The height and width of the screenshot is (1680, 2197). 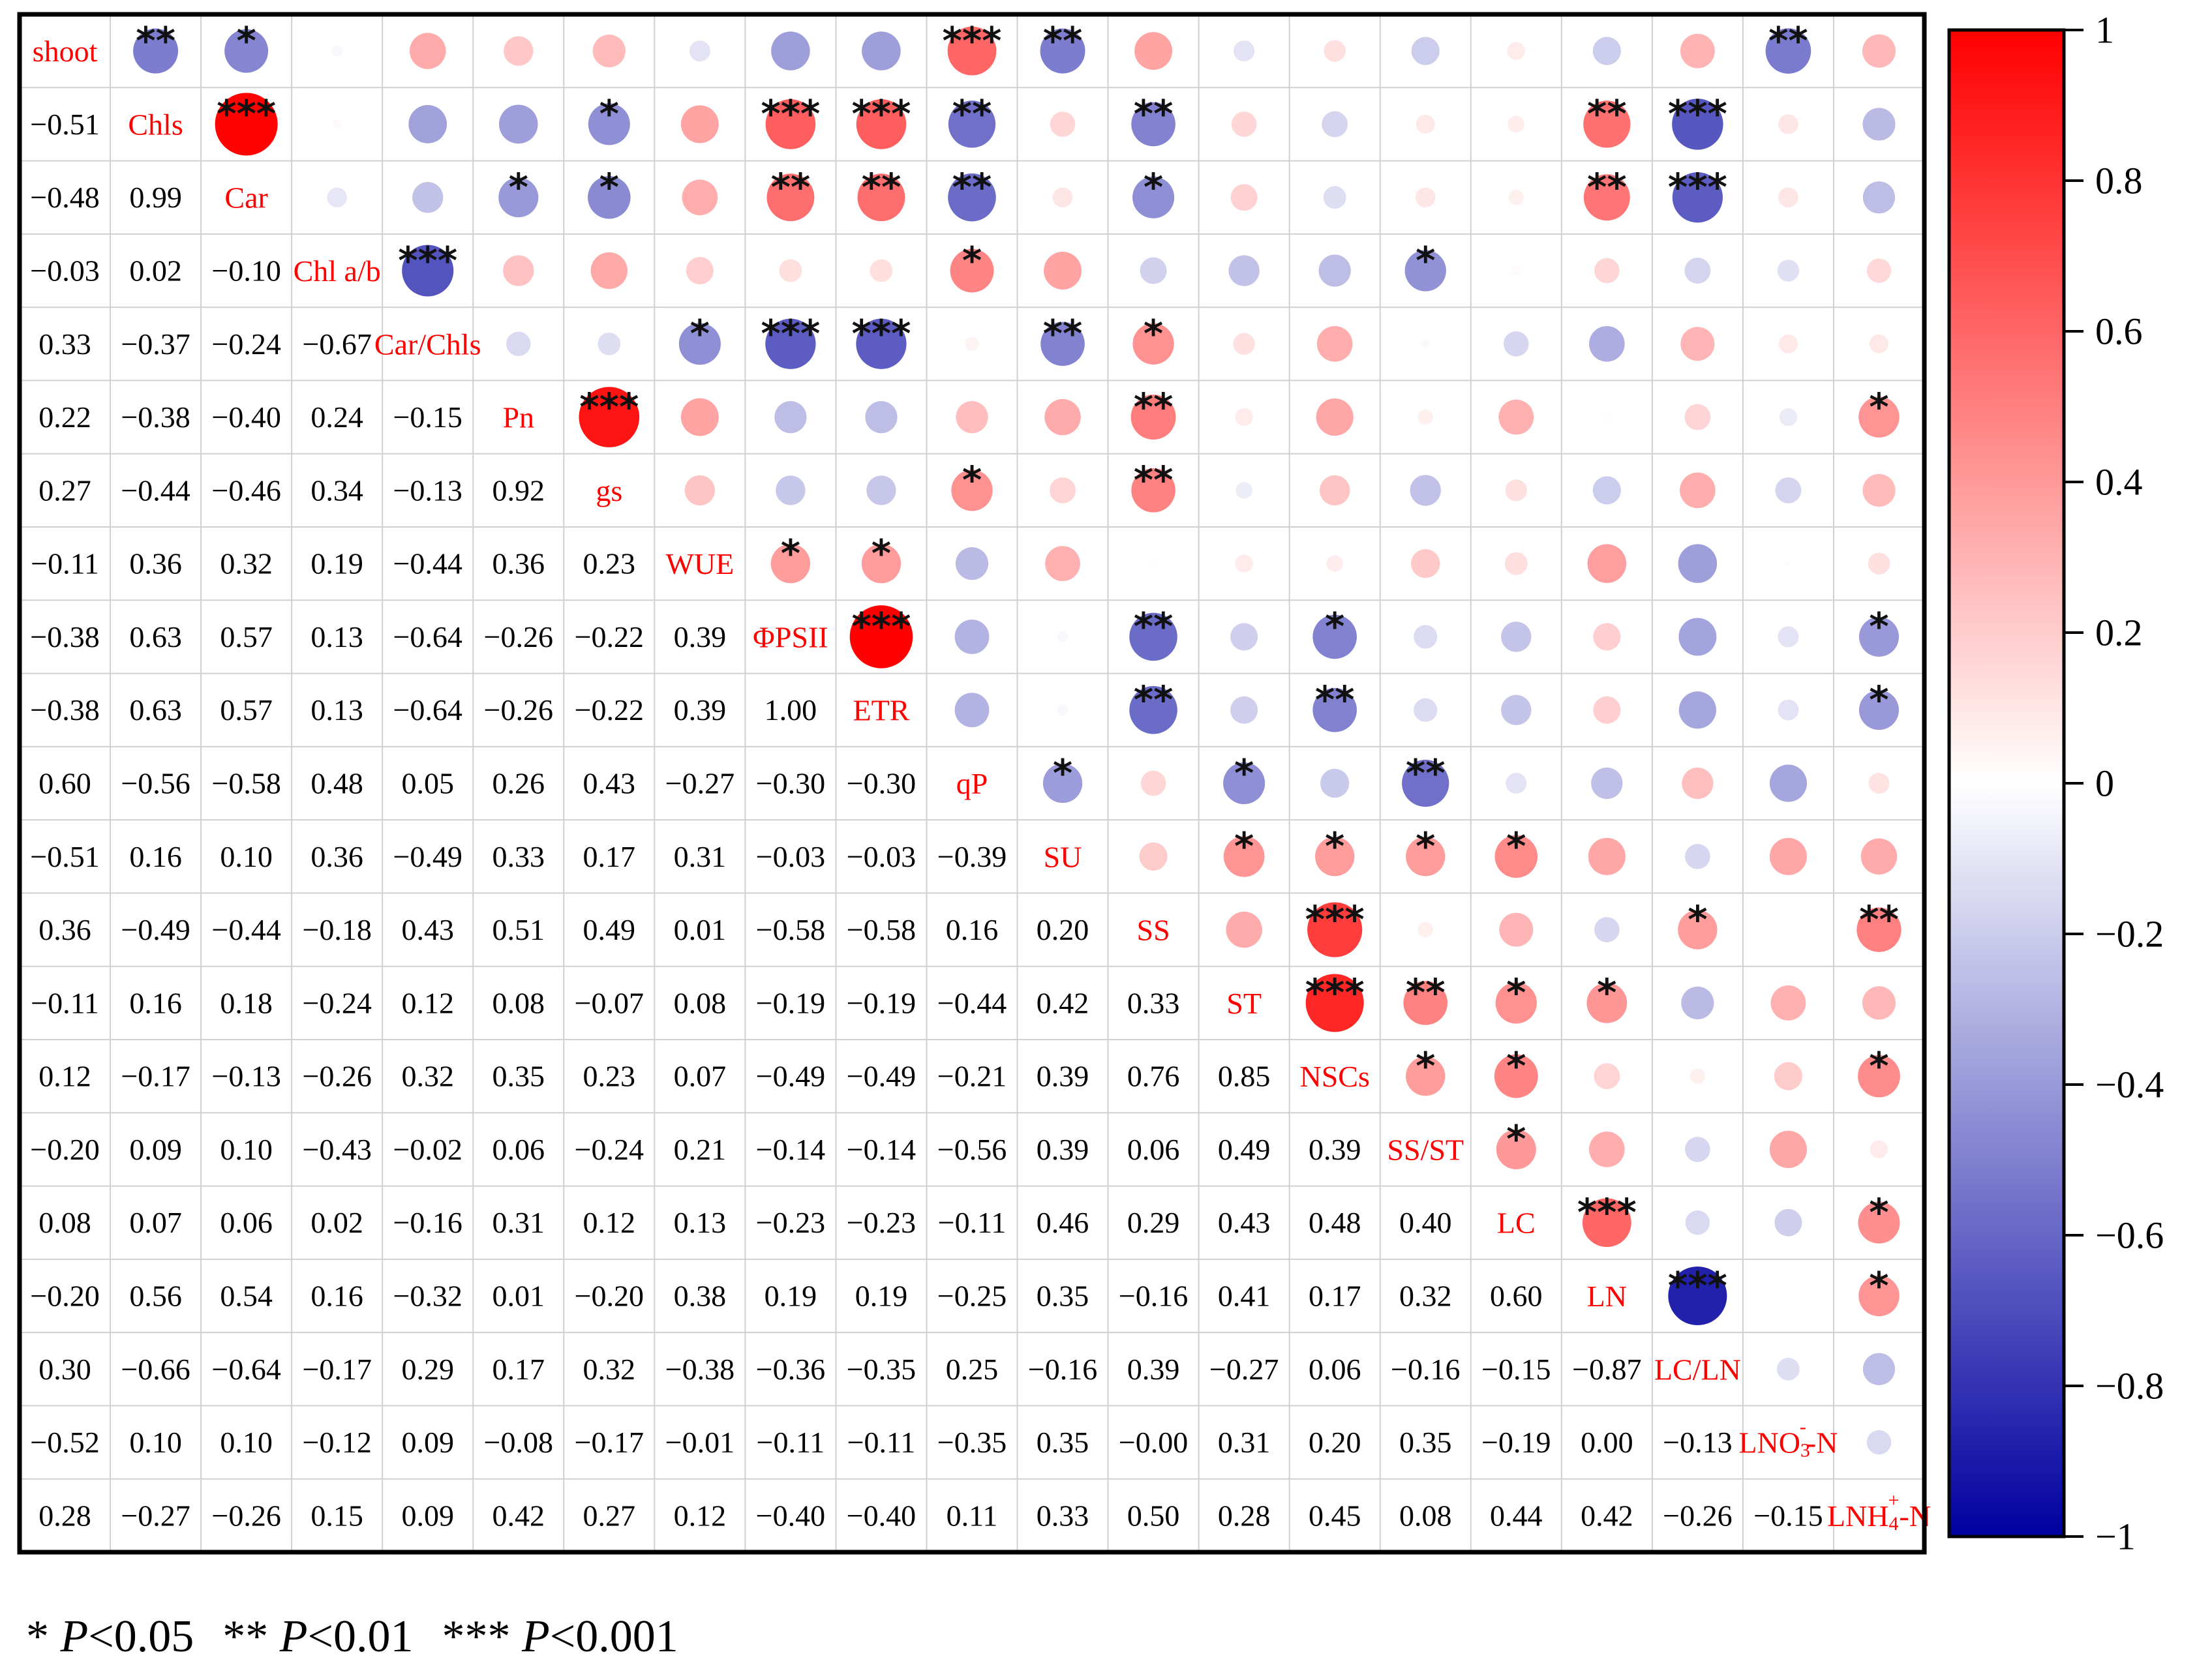 What do you see at coordinates (337, 710) in the screenshot?
I see `correlation-value: 0.13` at bounding box center [337, 710].